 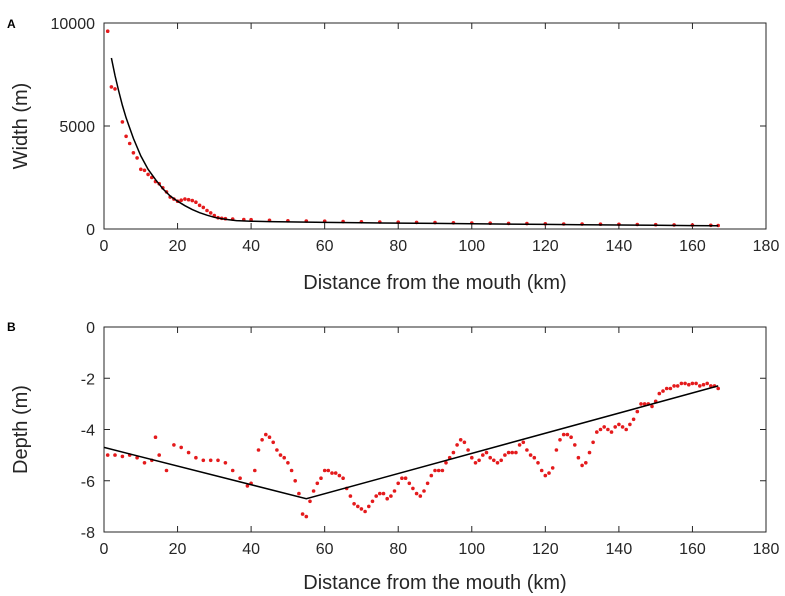 I want to click on panel-a-letter: A, so click(x=11, y=24).